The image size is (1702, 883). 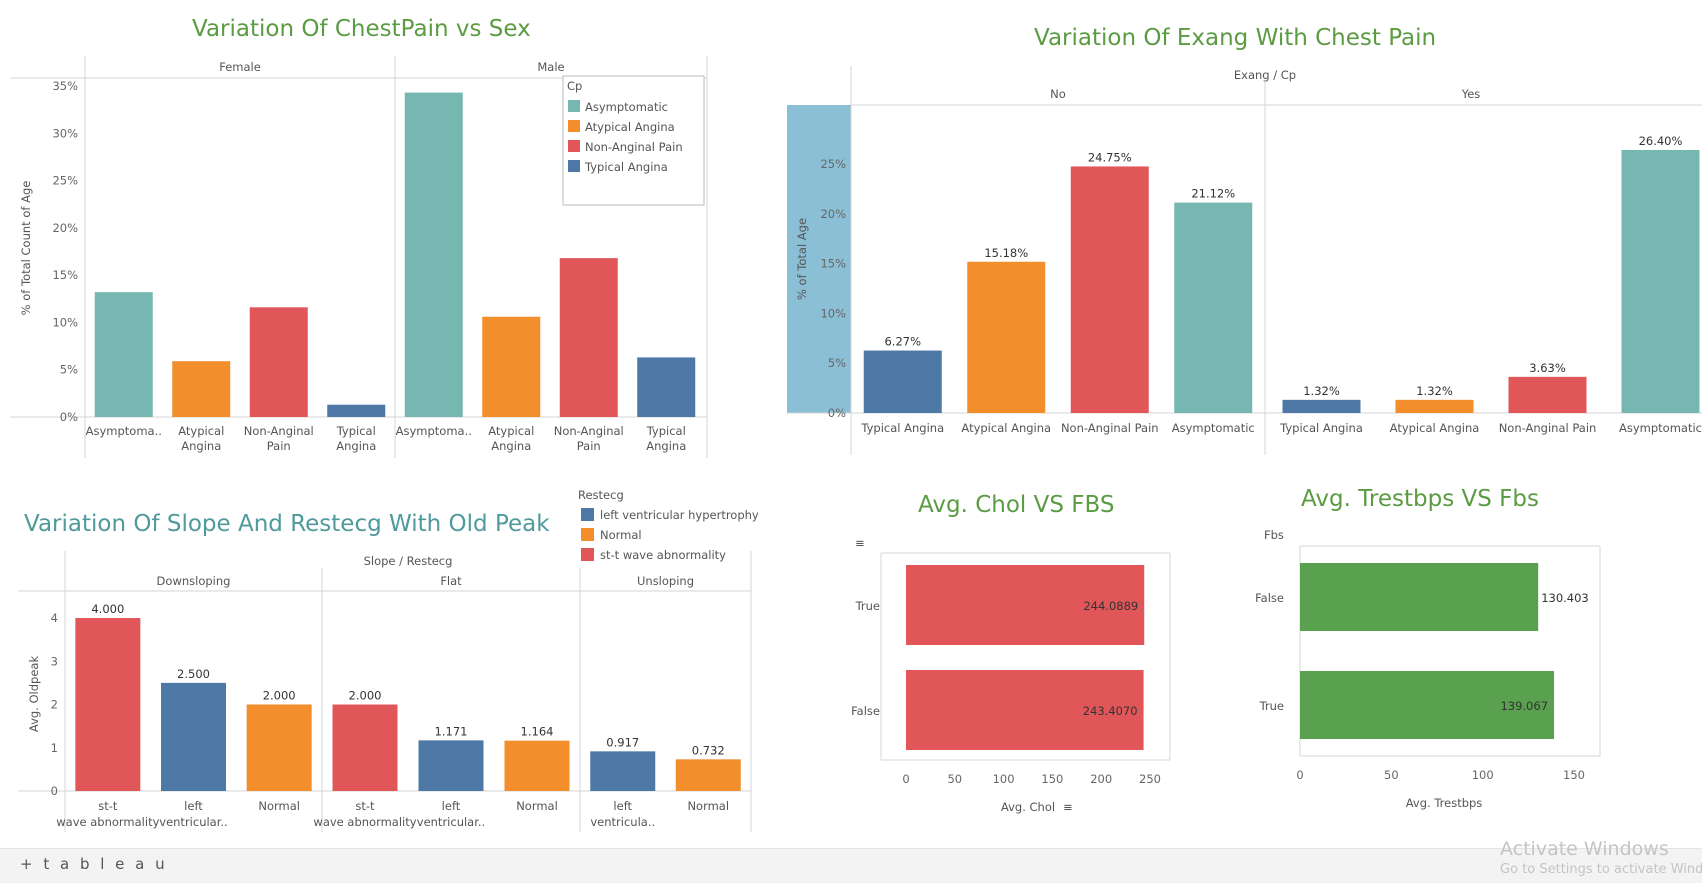 What do you see at coordinates (663, 555) in the screenshot?
I see `c3-legend-label: st-t wave abnormality` at bounding box center [663, 555].